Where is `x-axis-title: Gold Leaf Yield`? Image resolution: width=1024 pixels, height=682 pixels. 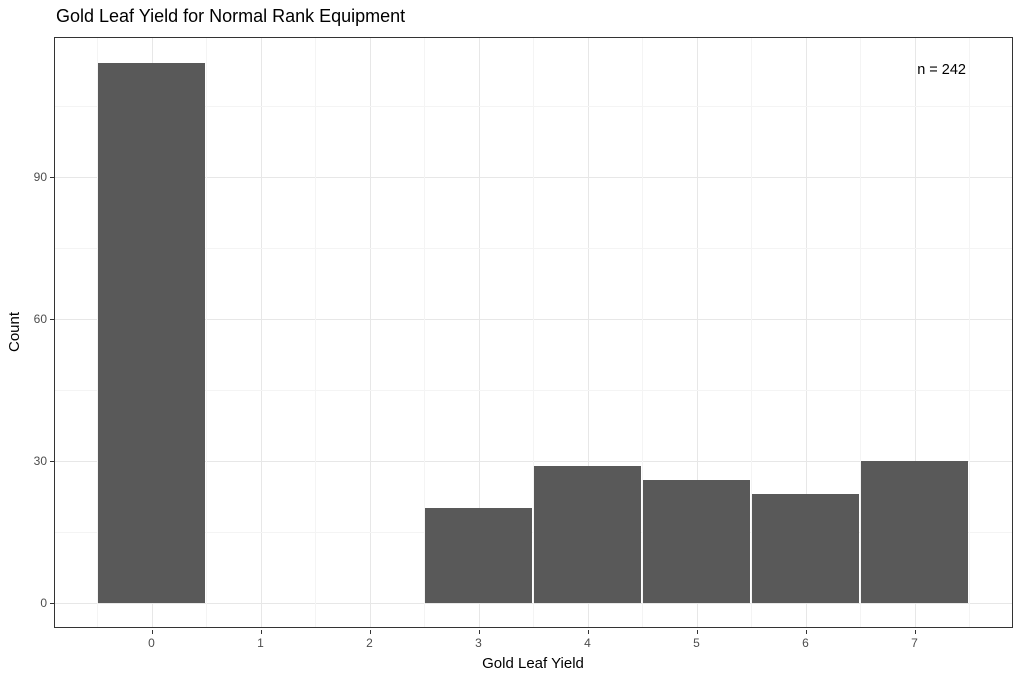
x-axis-title: Gold Leaf Yield is located at coordinates (533, 663).